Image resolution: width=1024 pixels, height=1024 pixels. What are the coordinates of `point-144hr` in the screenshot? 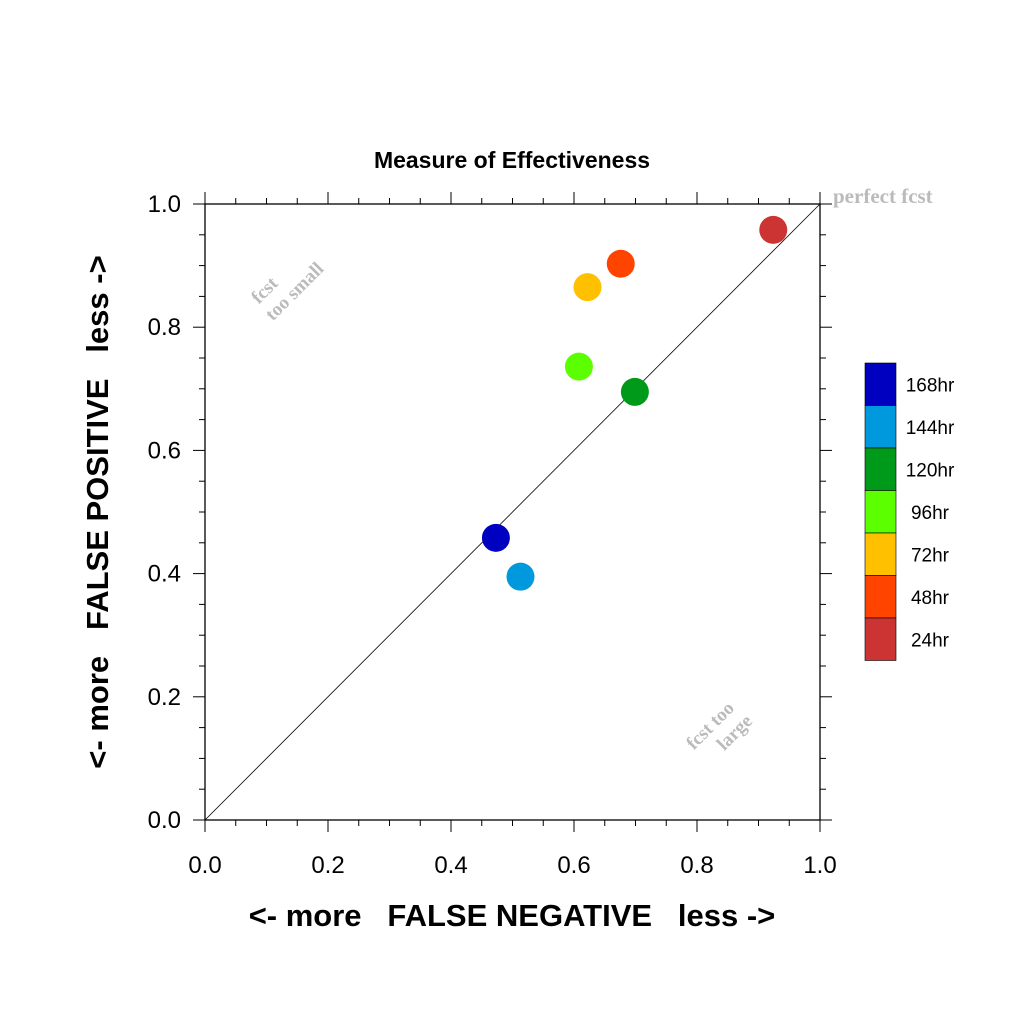 It's located at (520, 576).